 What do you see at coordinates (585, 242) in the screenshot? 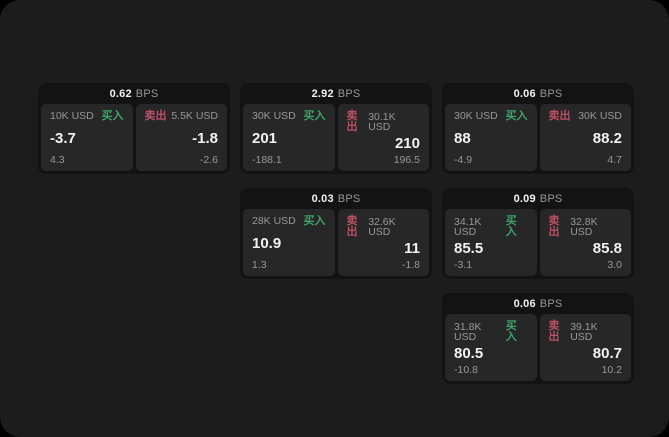
I see `sell-panel: 卖出 32.8K USD 85.8 3.0` at bounding box center [585, 242].